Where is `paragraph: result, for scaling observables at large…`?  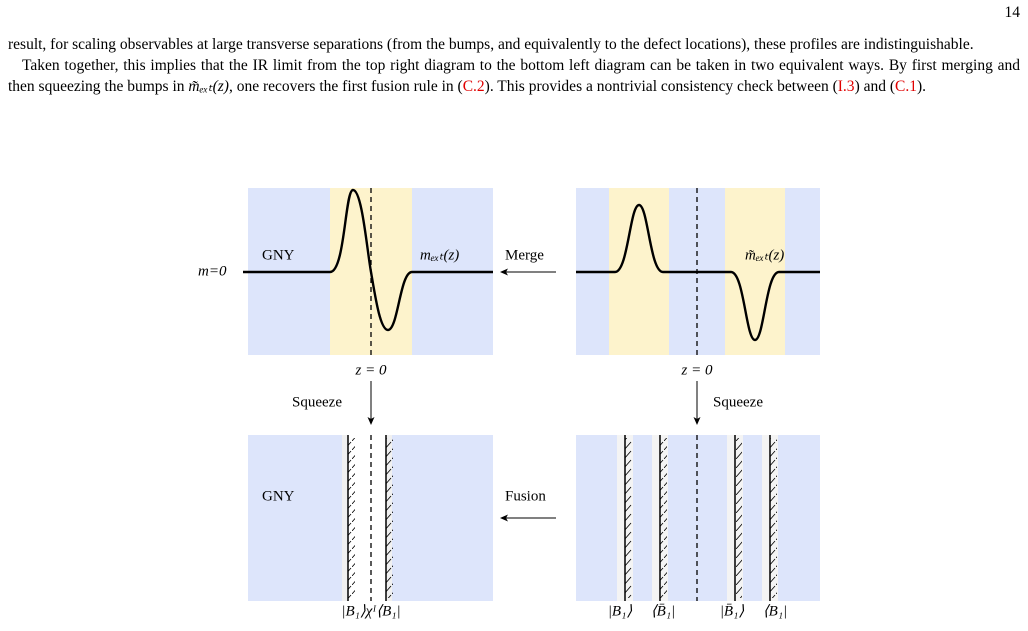 paragraph: result, for scaling observables at large… is located at coordinates (514, 44).